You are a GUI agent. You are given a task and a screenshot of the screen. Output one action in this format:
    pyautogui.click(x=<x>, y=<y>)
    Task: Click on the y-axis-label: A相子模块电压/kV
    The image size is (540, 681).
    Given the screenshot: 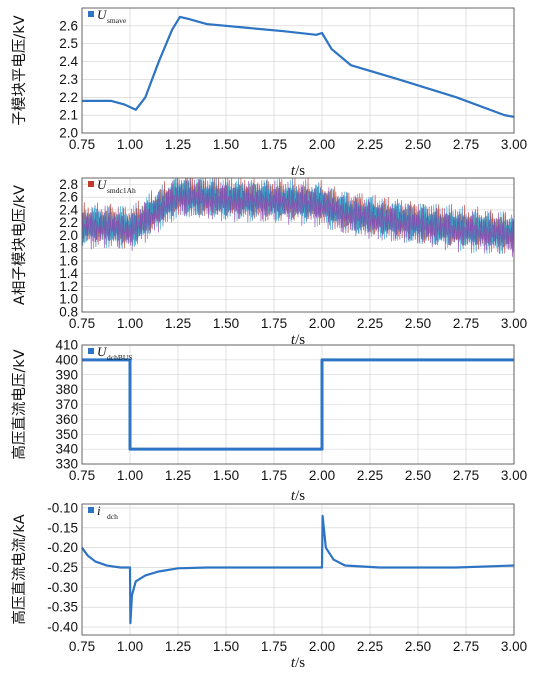 What is the action you would take?
    pyautogui.click(x=19, y=245)
    